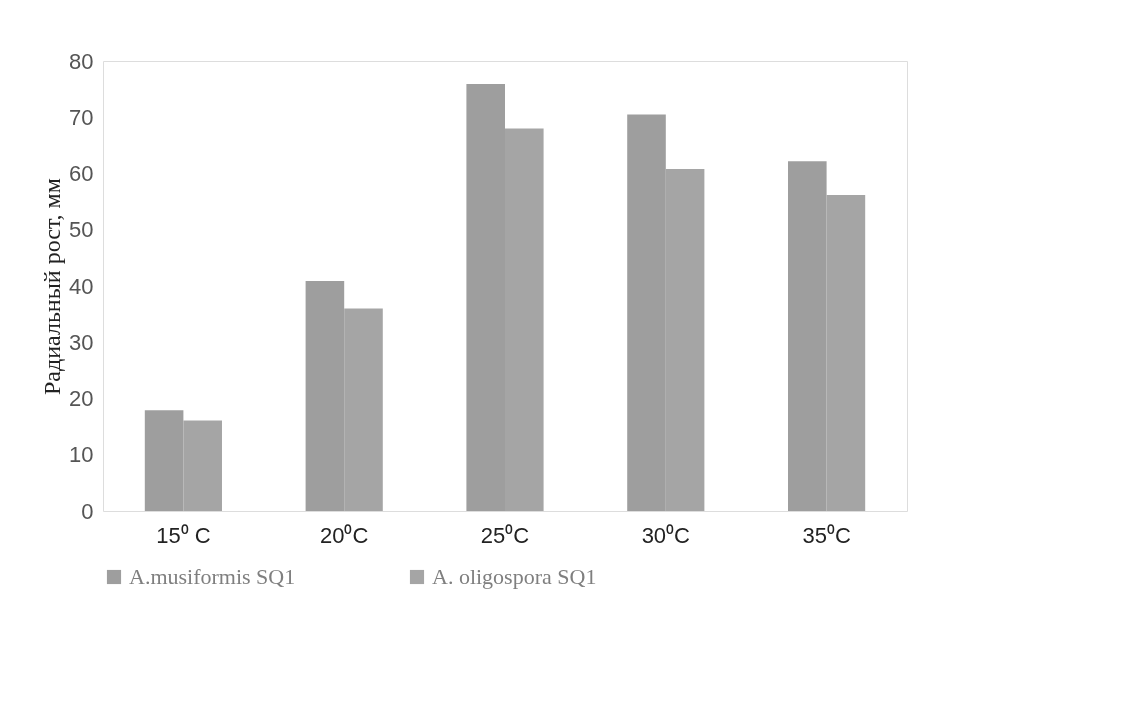 The image size is (1140, 715). I want to click on x-tick-label: 35⁰C, so click(826, 535).